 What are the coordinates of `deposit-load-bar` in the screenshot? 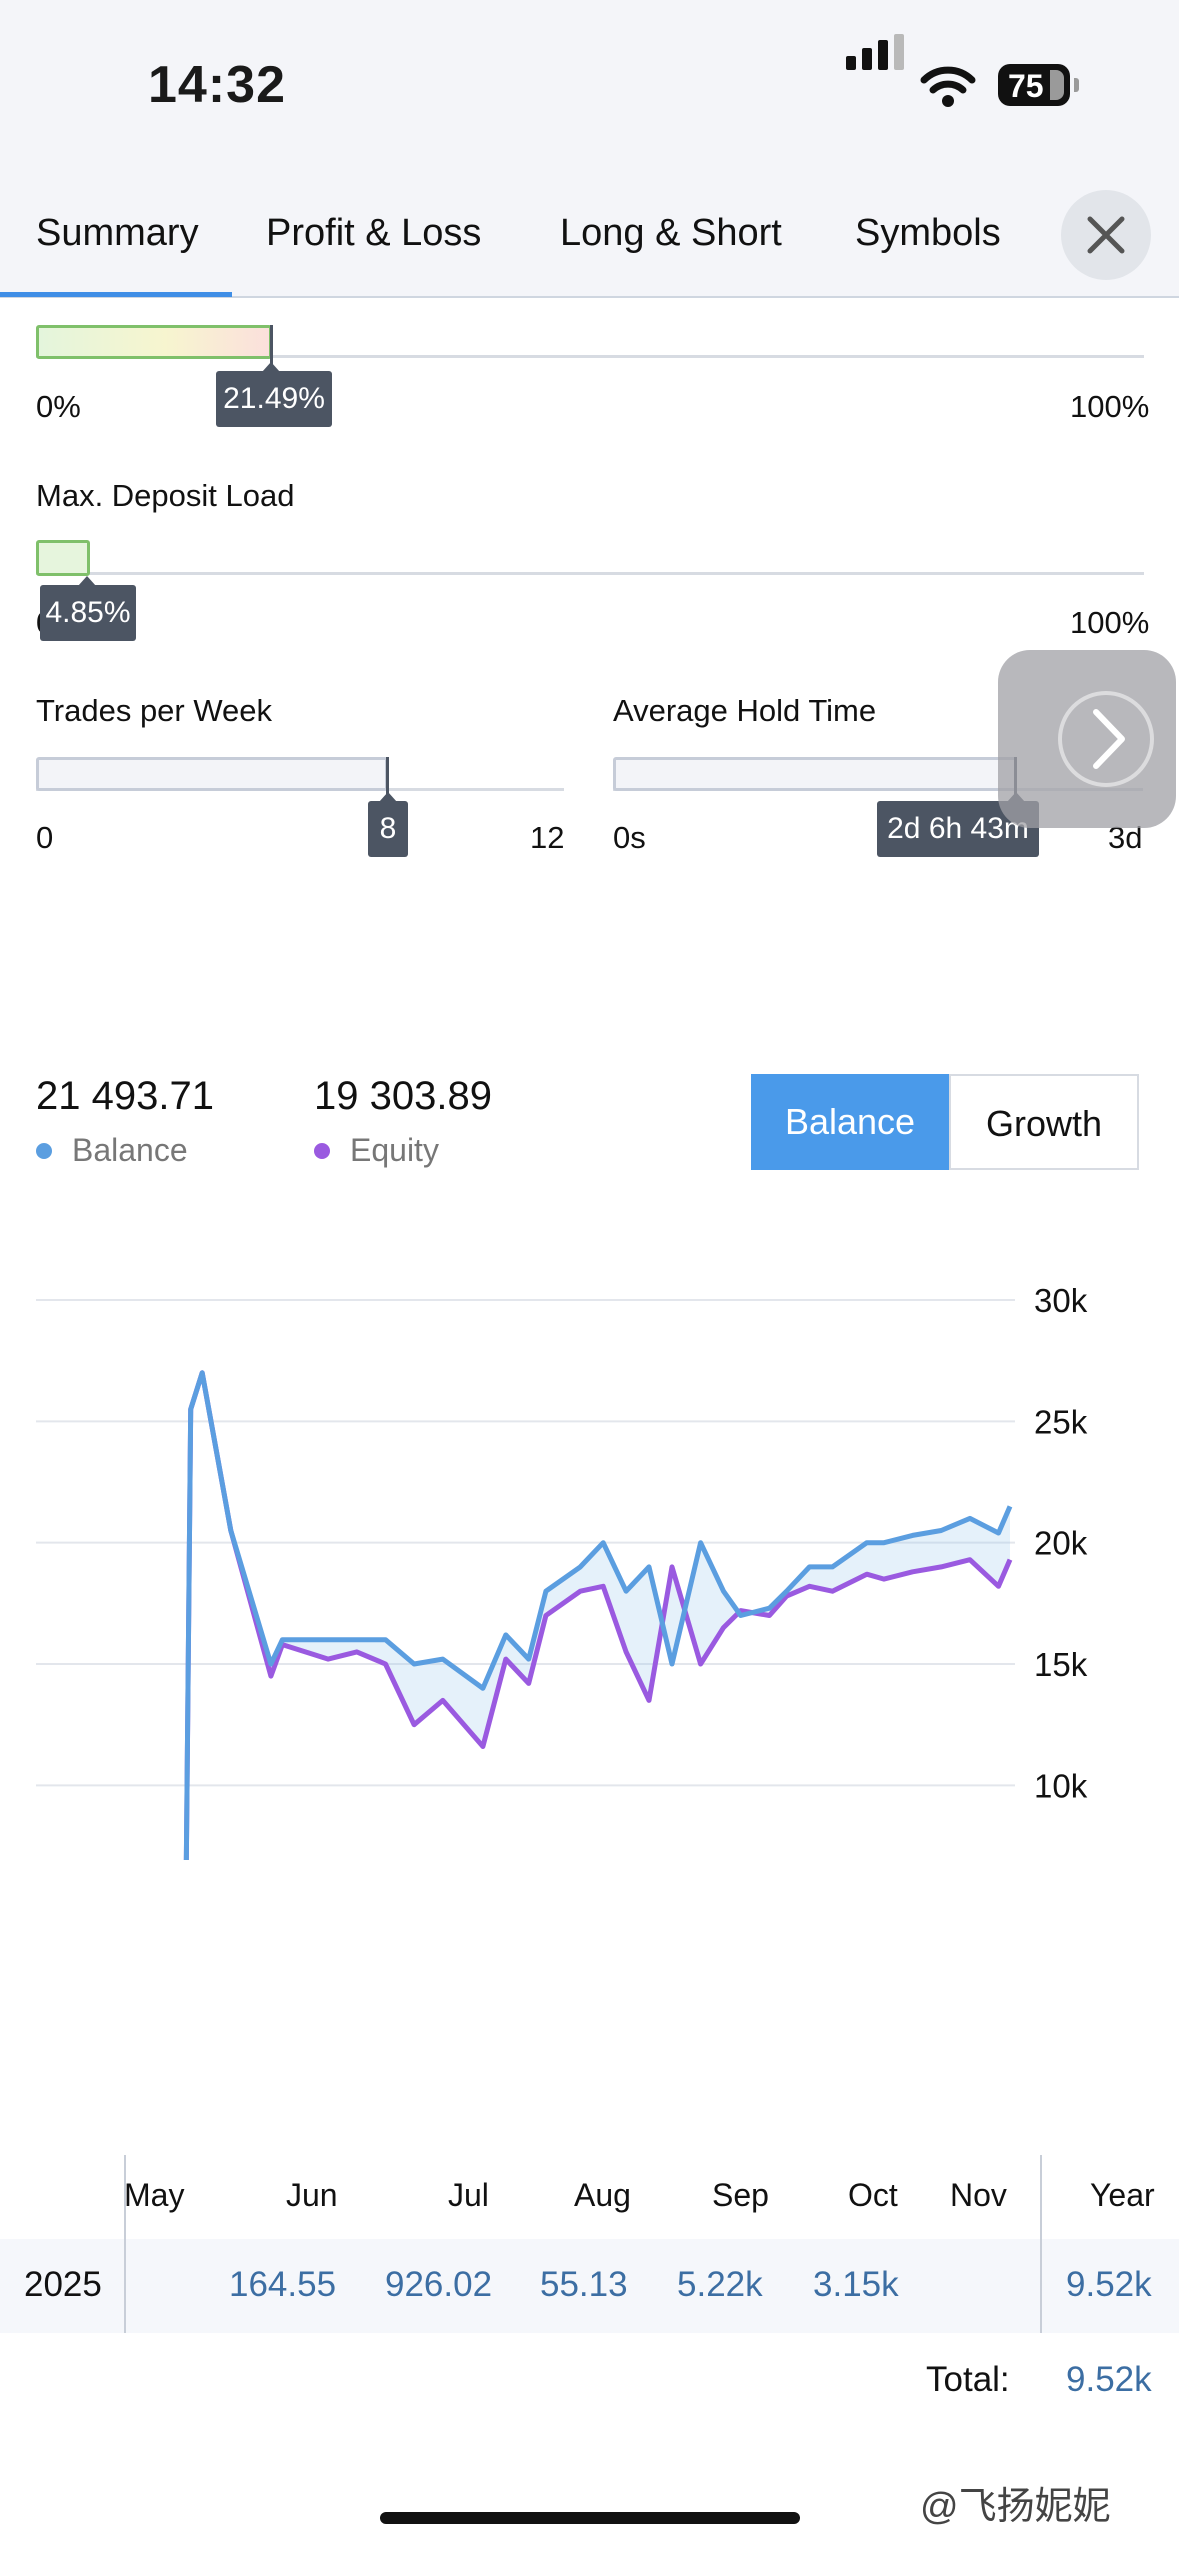 It's located at (63, 558).